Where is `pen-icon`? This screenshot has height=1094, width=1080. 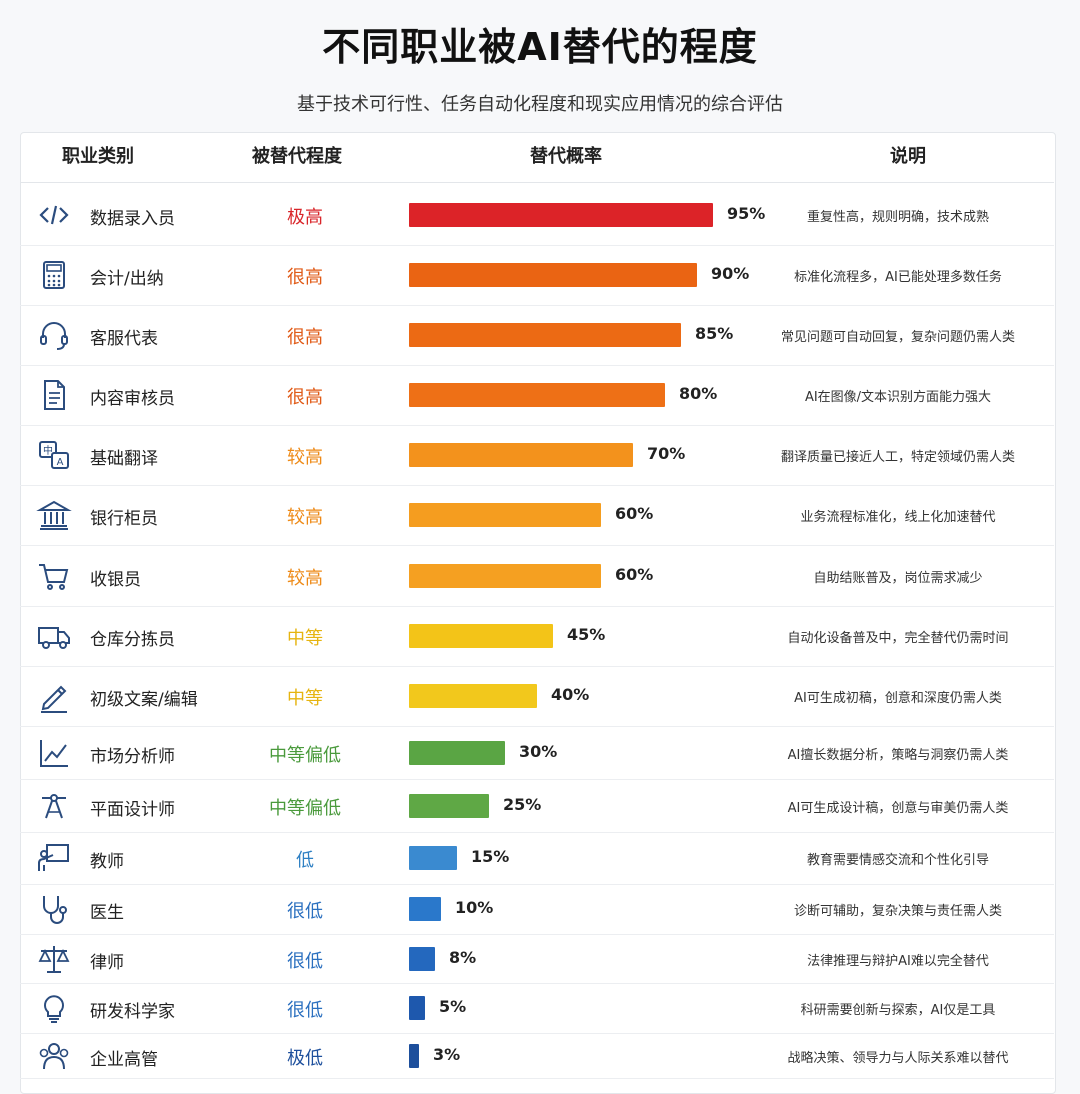 pen-icon is located at coordinates (54, 696).